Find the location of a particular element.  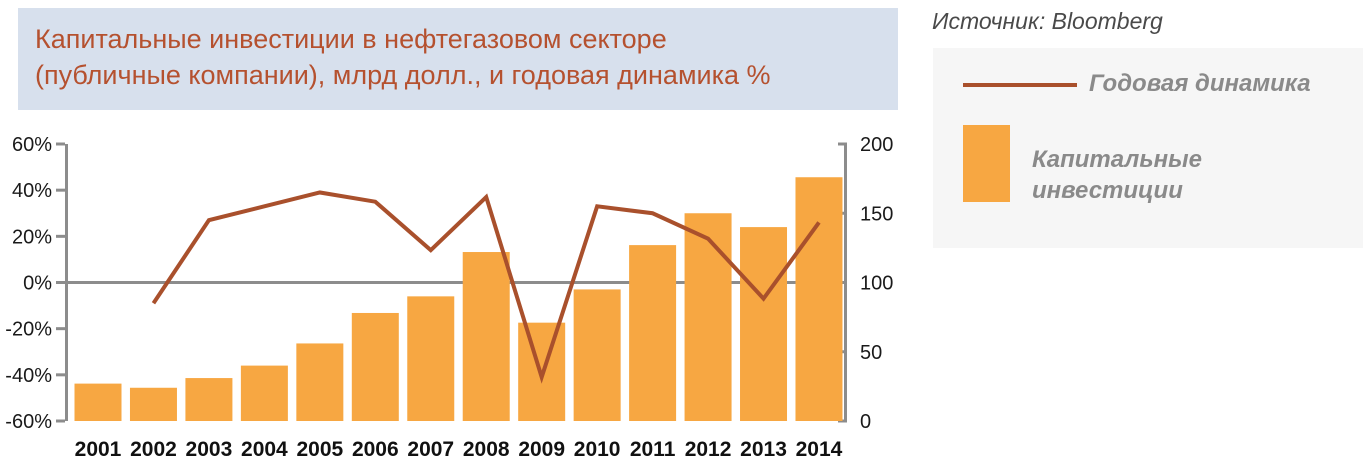

x-label-2012: 2012 is located at coordinates (708, 449).